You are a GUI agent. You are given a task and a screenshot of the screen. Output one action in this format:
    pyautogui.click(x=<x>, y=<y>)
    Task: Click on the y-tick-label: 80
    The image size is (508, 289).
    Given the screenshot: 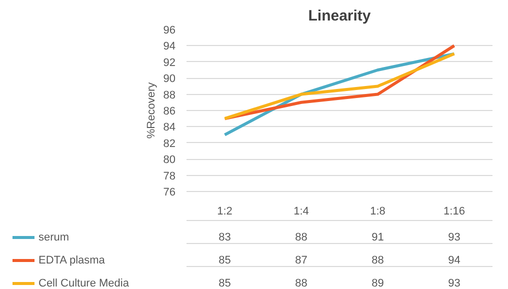 What is the action you would take?
    pyautogui.click(x=169, y=160)
    